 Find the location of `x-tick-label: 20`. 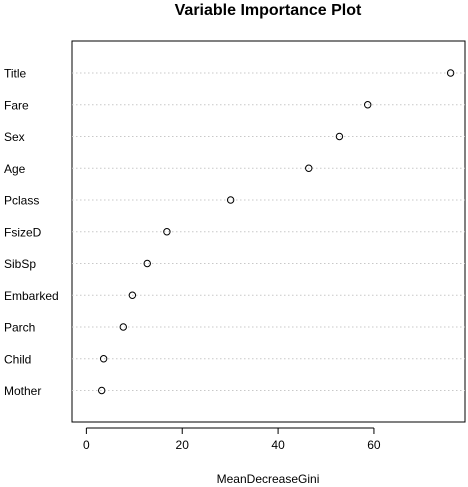

x-tick-label: 20 is located at coordinates (183, 445).